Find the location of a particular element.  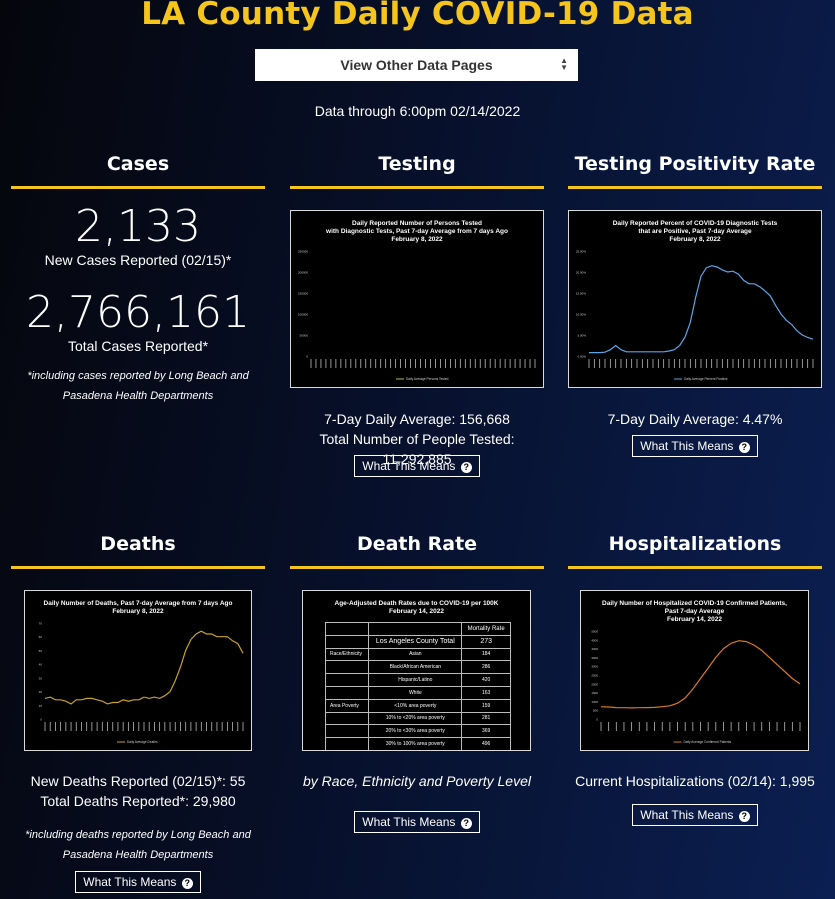

positivity-heading: Testing Positivity Rate is located at coordinates (695, 171).